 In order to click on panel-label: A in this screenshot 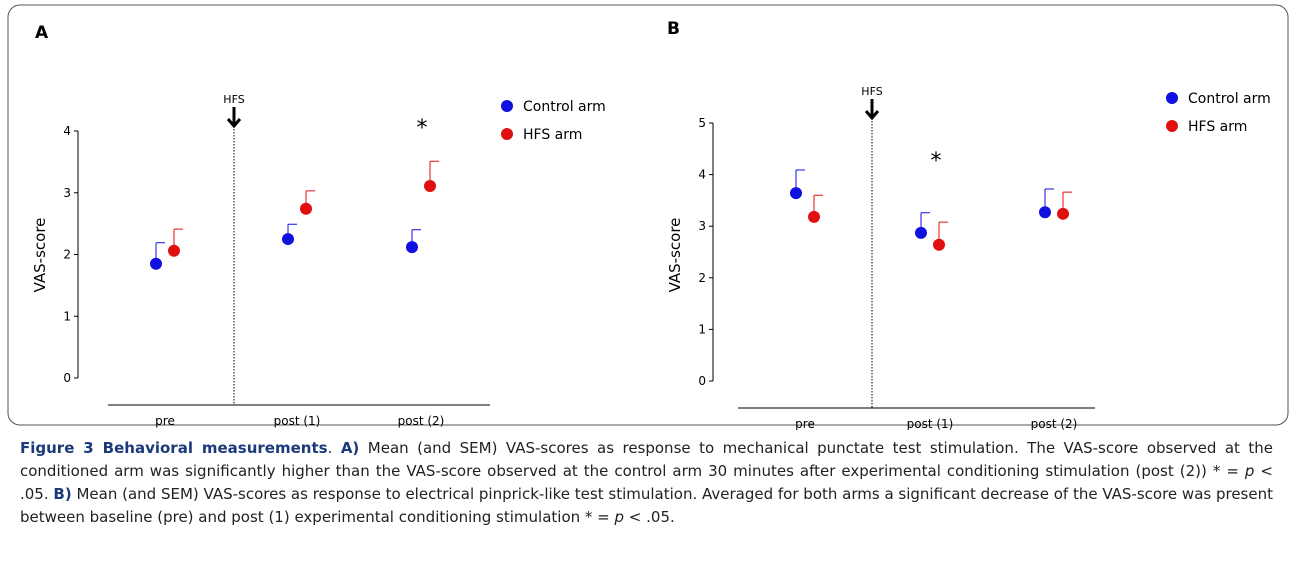, I will do `click(42, 33)`.